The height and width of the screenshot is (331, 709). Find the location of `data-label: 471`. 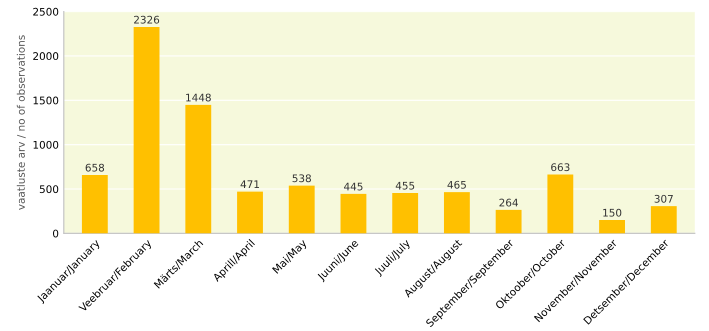

data-label: 471 is located at coordinates (249, 184).